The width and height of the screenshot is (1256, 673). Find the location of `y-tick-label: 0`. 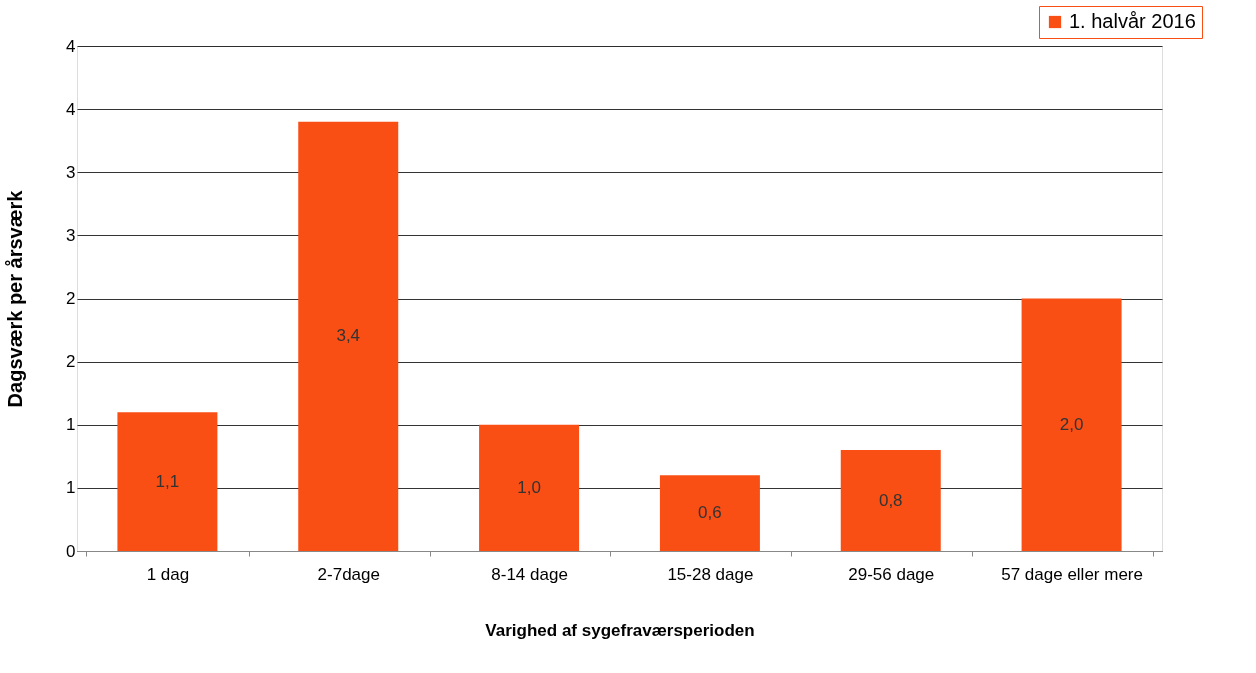

y-tick-label: 0 is located at coordinates (71, 551).